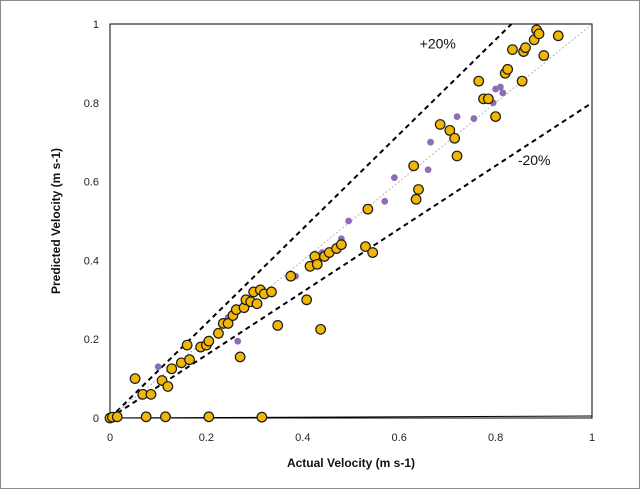  What do you see at coordinates (91, 104) in the screenshot?
I see `y-tick-label: 0.8` at bounding box center [91, 104].